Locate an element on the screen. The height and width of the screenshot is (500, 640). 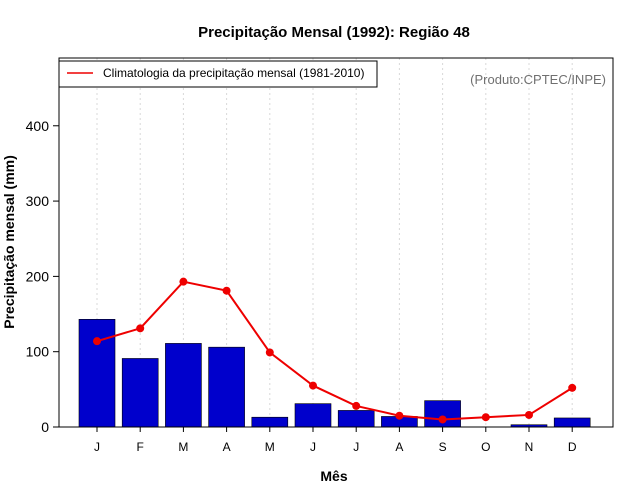
y-tick-label: 100 is located at coordinates (38, 352).